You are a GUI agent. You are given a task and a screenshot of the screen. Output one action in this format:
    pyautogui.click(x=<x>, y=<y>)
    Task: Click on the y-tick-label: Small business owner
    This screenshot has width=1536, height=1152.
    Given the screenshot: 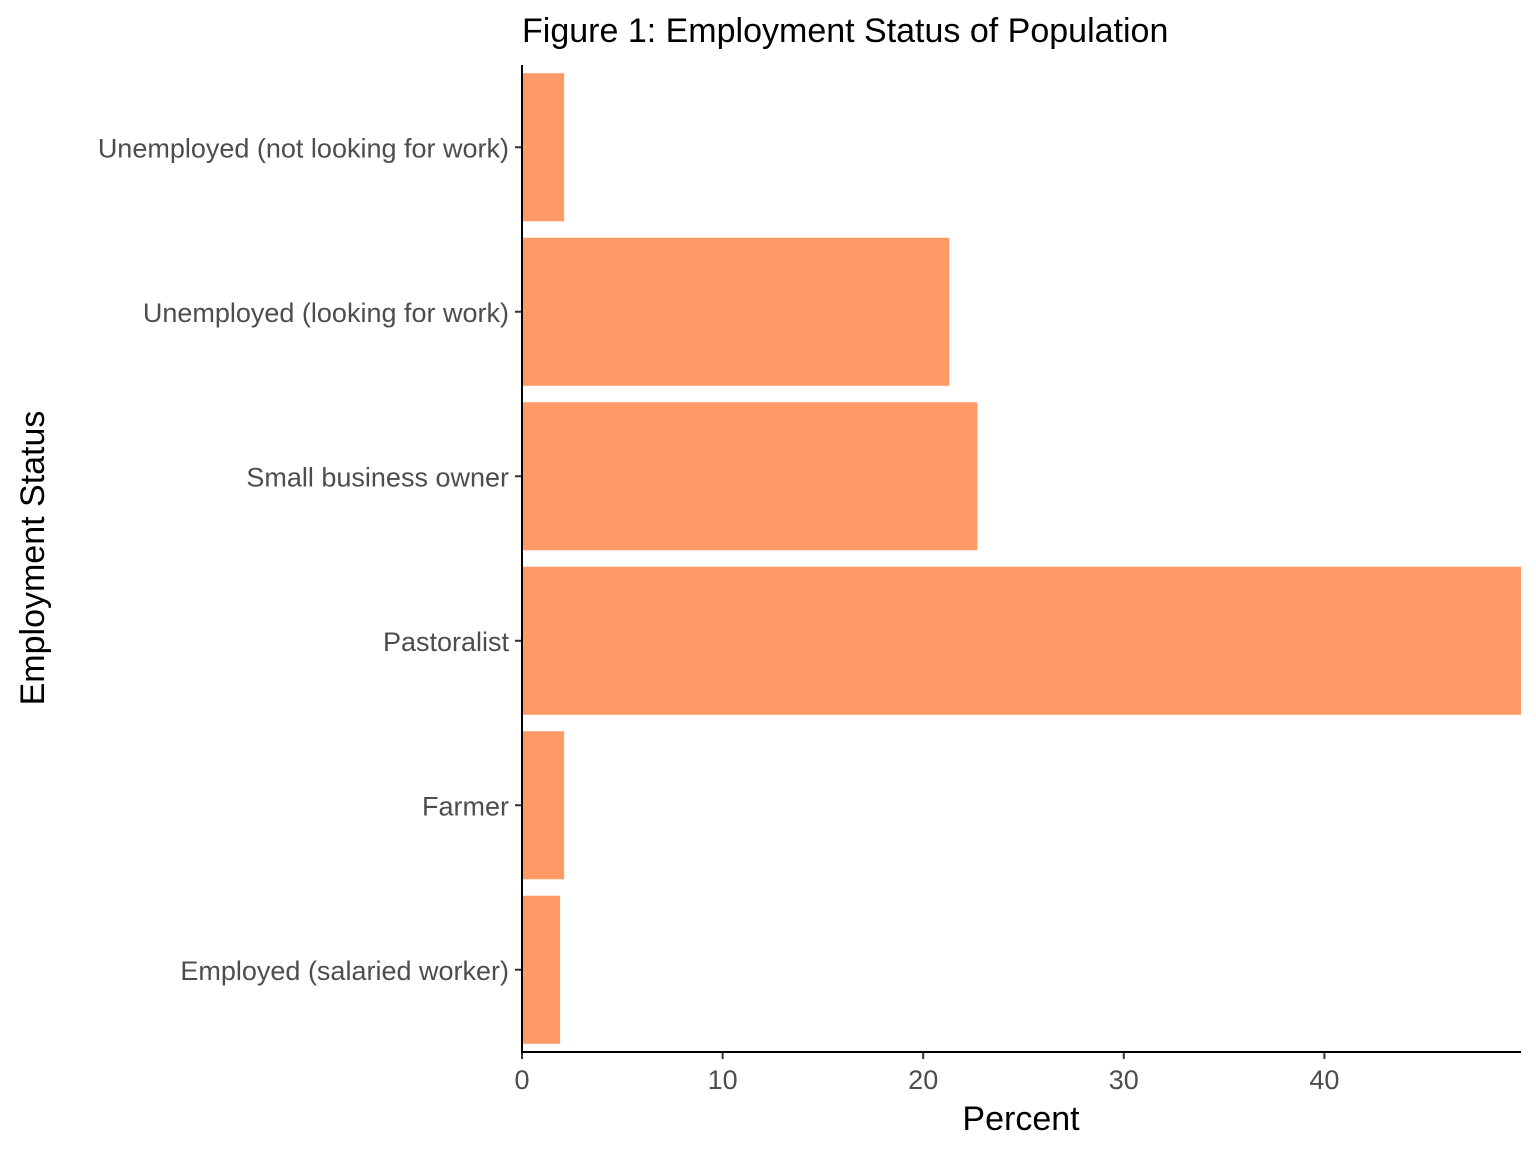 What is the action you would take?
    pyautogui.click(x=377, y=477)
    